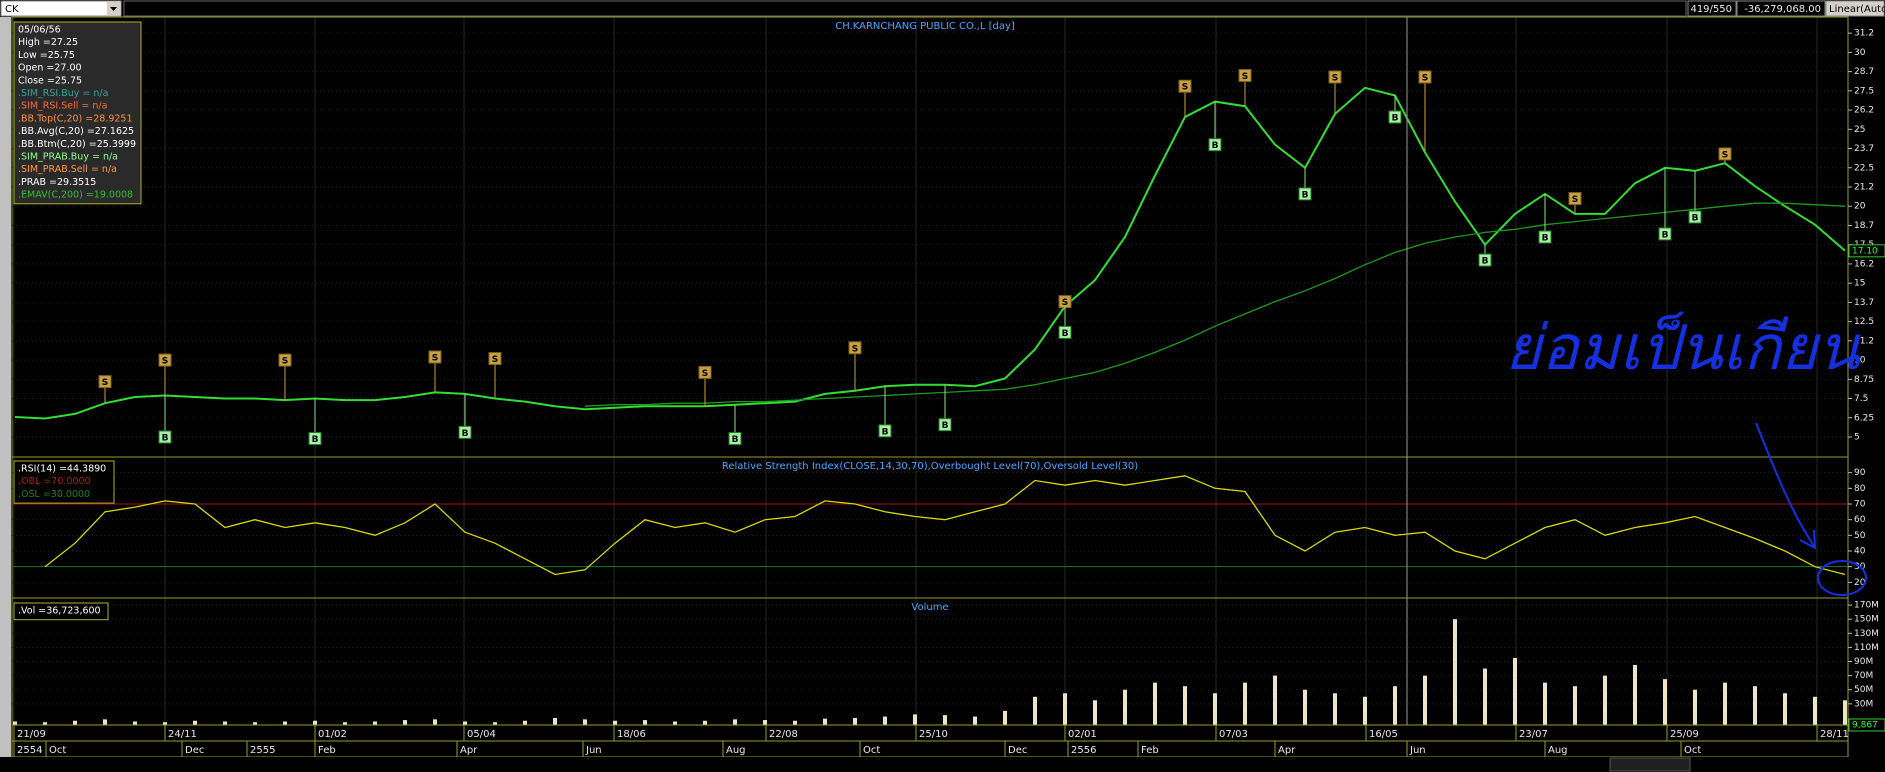  What do you see at coordinates (12, 9) in the screenshot?
I see `symbol: CK` at bounding box center [12, 9].